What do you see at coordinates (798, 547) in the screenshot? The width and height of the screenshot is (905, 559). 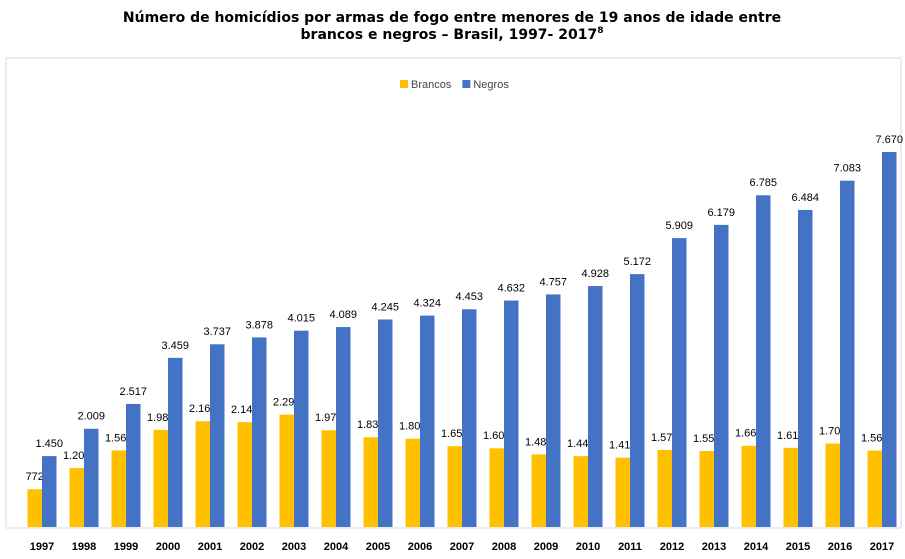 I see `x-tick-label: 2015` at bounding box center [798, 547].